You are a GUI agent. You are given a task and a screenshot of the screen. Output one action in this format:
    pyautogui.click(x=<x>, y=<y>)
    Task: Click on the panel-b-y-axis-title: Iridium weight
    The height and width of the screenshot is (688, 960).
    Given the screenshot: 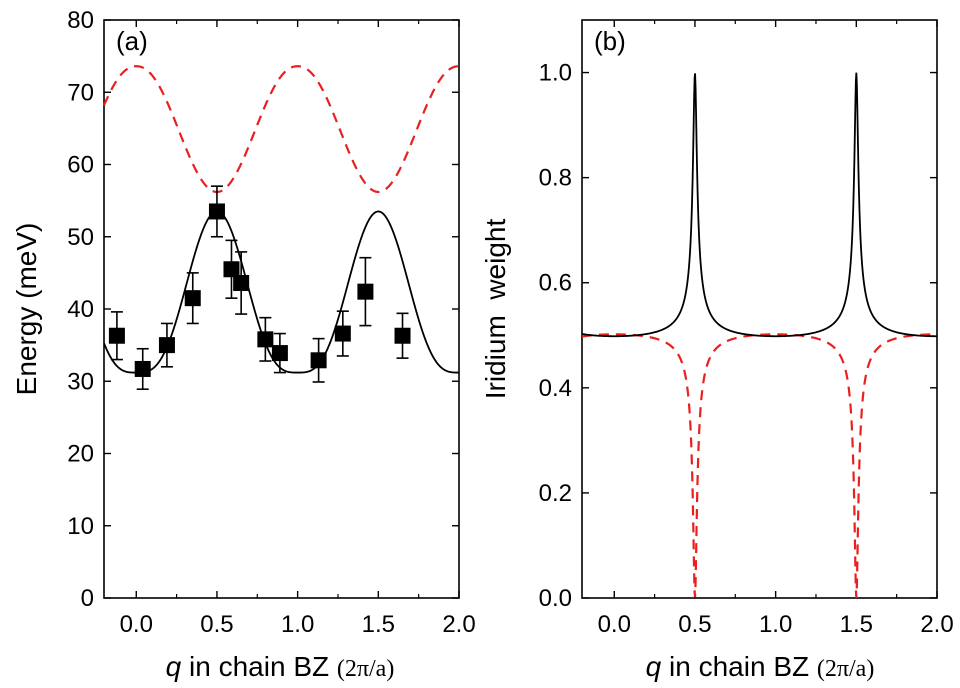 What is the action you would take?
    pyautogui.click(x=495, y=309)
    